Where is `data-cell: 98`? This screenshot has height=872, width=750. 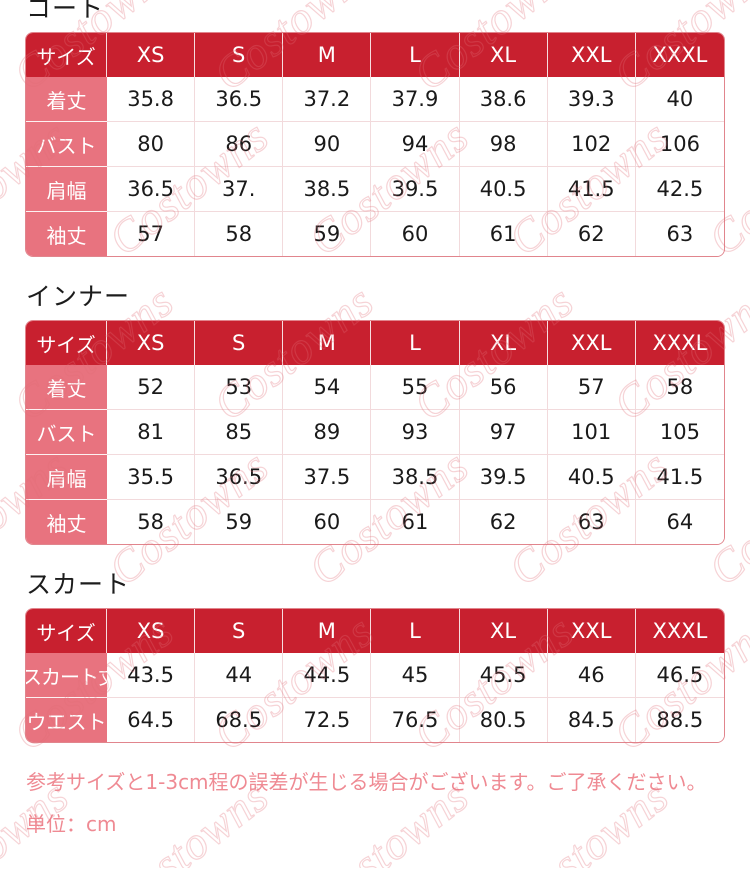
data-cell: 98 is located at coordinates (503, 144).